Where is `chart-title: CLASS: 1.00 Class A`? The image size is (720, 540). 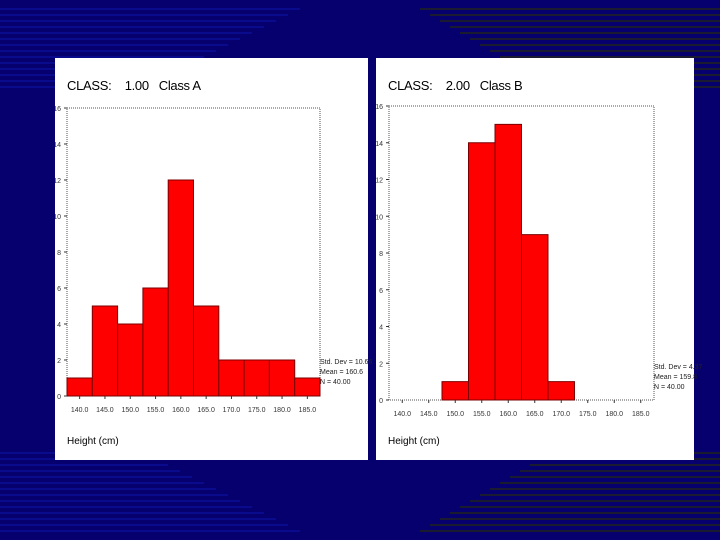 chart-title: CLASS: 1.00 Class A is located at coordinates (134, 85).